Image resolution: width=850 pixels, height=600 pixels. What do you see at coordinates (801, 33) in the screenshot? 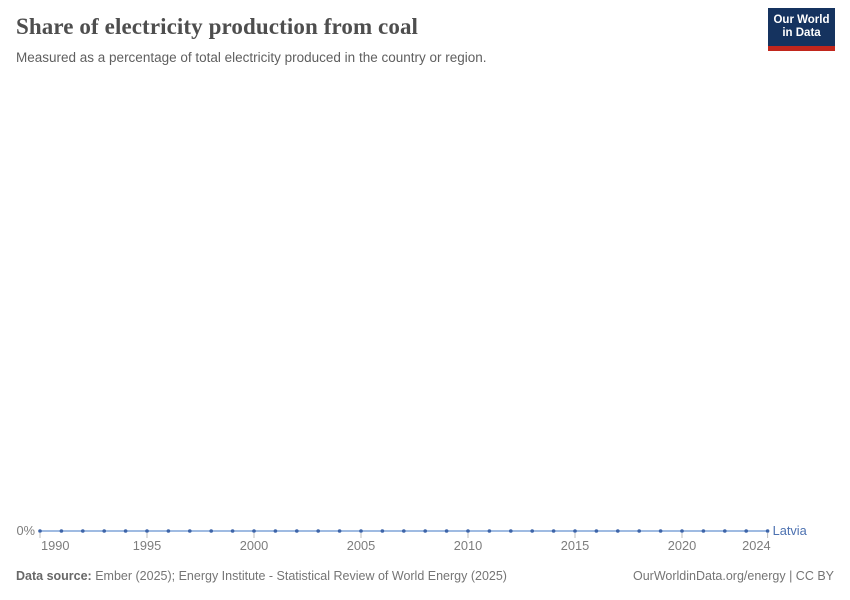
I see `owid-logo-line2: in Data` at bounding box center [801, 33].